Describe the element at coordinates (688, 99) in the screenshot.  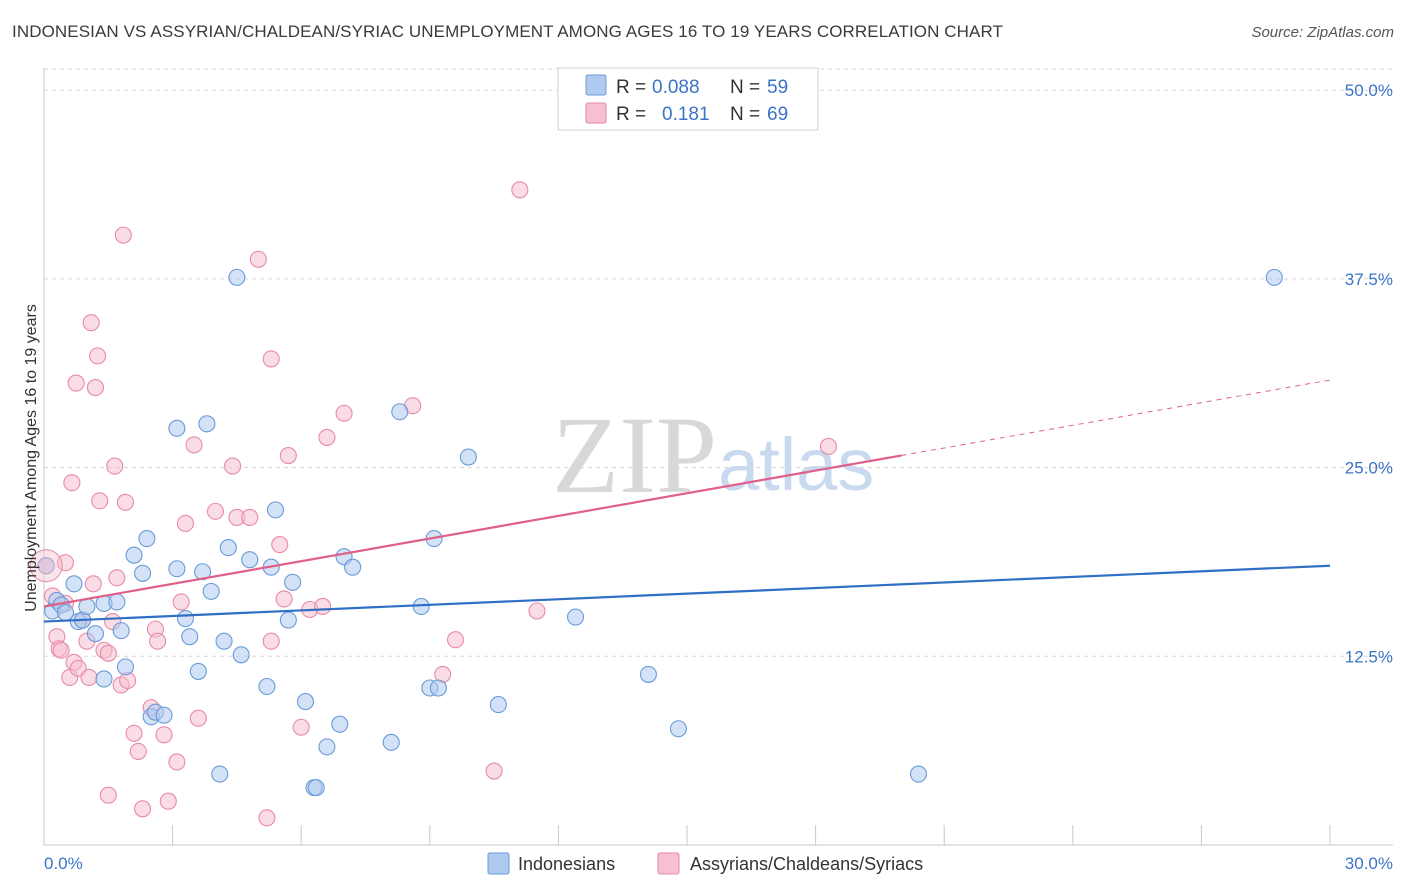
I see `legend: R = 0.088 N = 59 R = 0.181 N = 69` at that location.